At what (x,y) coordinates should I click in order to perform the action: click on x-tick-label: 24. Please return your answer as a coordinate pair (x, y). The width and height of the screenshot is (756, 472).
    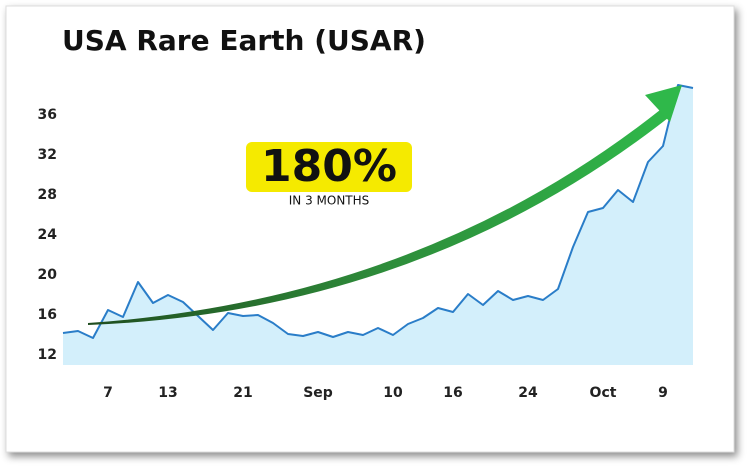
    Looking at the image, I should click on (528, 393).